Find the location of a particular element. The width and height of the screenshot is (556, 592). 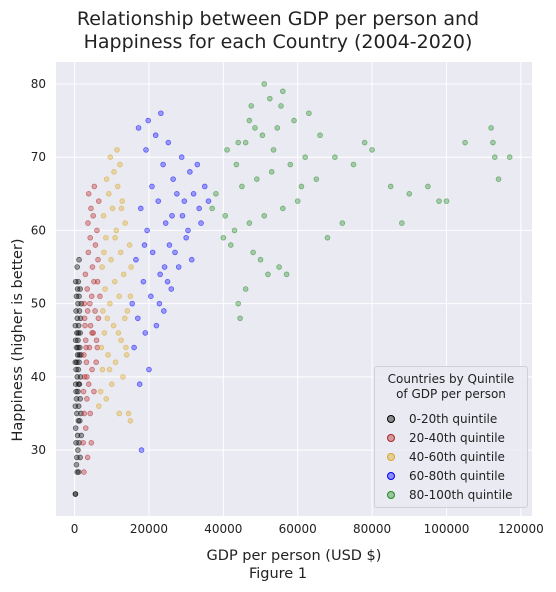

legend-label: 80-100th quintile is located at coordinates (461, 495).